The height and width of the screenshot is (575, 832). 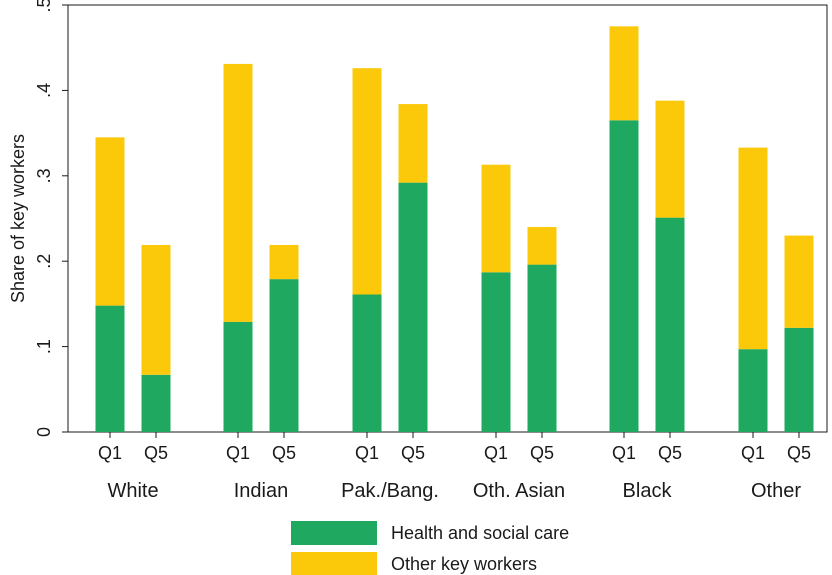 I want to click on group-label: Pak./Bang., so click(x=390, y=491).